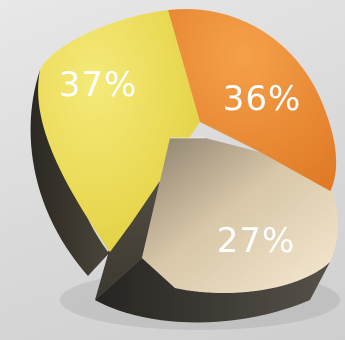 The image size is (345, 340). Describe the element at coordinates (98, 85) in the screenshot. I see `pie-label-37: 37%` at that location.